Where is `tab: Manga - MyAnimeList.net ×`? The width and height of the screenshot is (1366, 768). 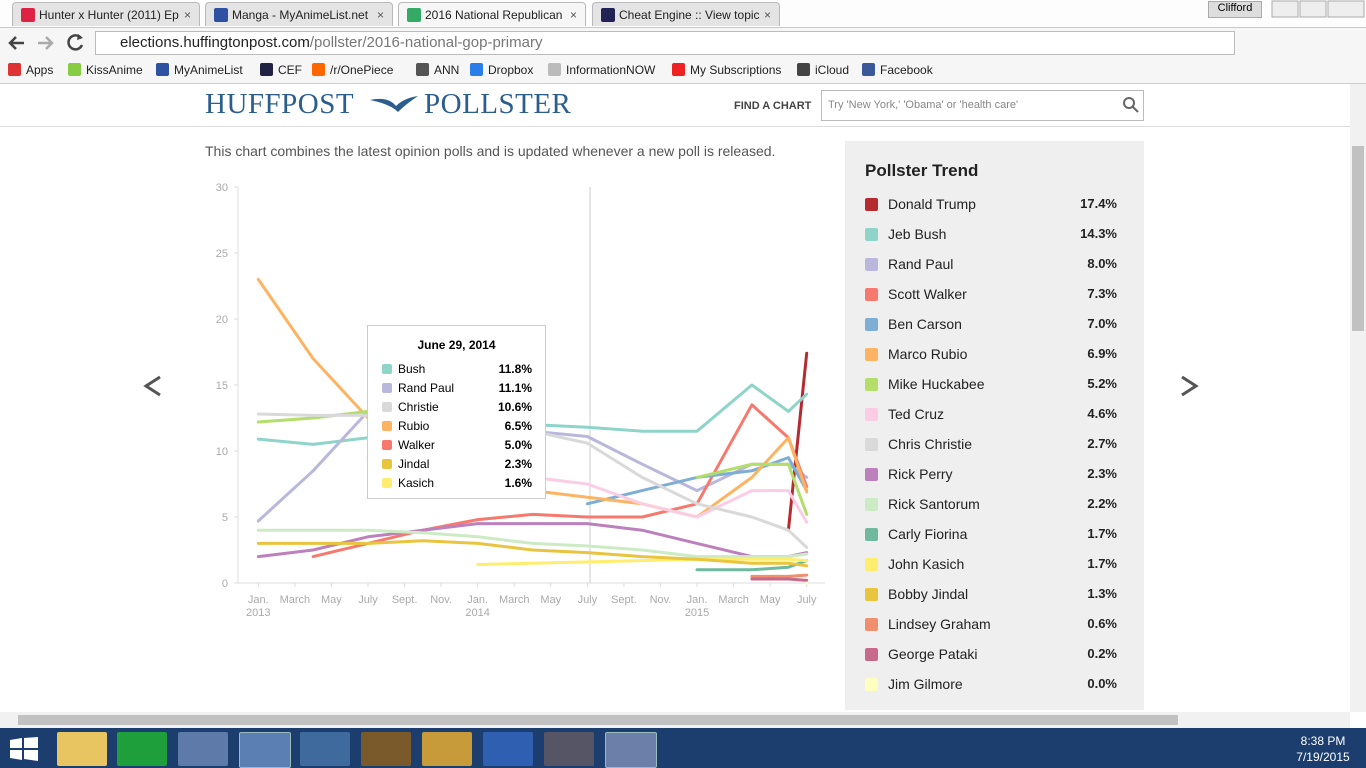
tab: Manga - MyAnimeList.net × is located at coordinates (299, 14).